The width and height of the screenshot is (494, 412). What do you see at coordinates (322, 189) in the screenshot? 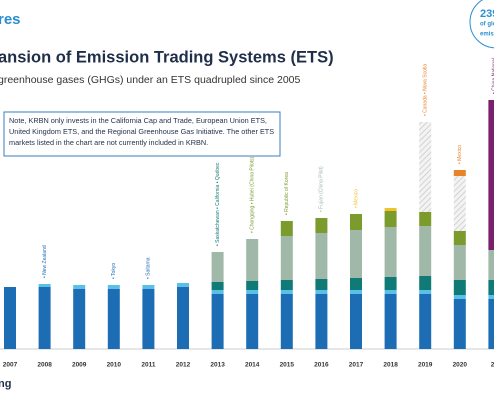
I see `annotation: • Fujian (China Pilot)` at bounding box center [322, 189].